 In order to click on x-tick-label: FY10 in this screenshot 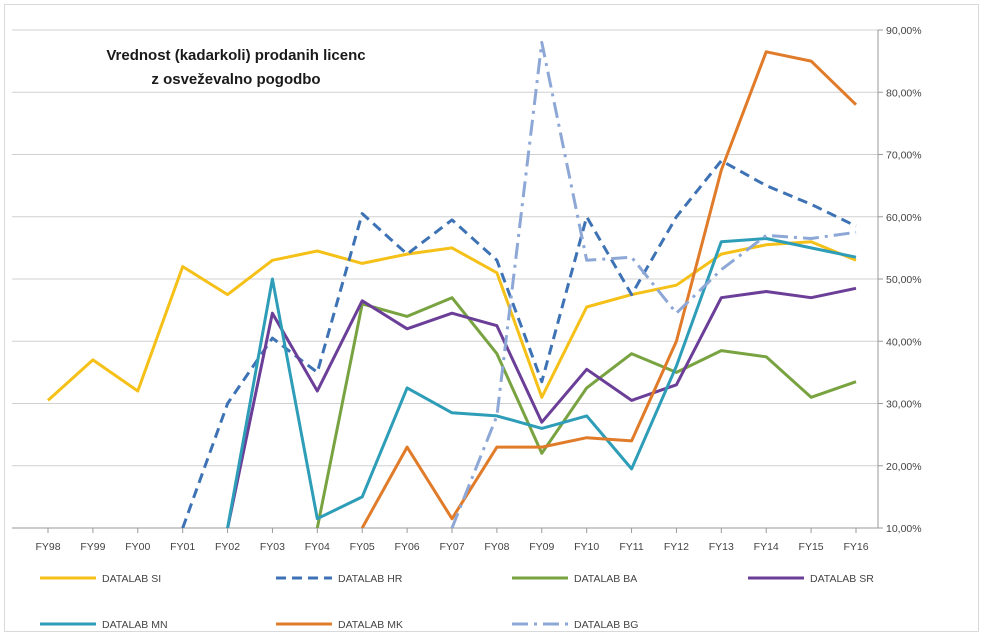, I will do `click(586, 547)`.